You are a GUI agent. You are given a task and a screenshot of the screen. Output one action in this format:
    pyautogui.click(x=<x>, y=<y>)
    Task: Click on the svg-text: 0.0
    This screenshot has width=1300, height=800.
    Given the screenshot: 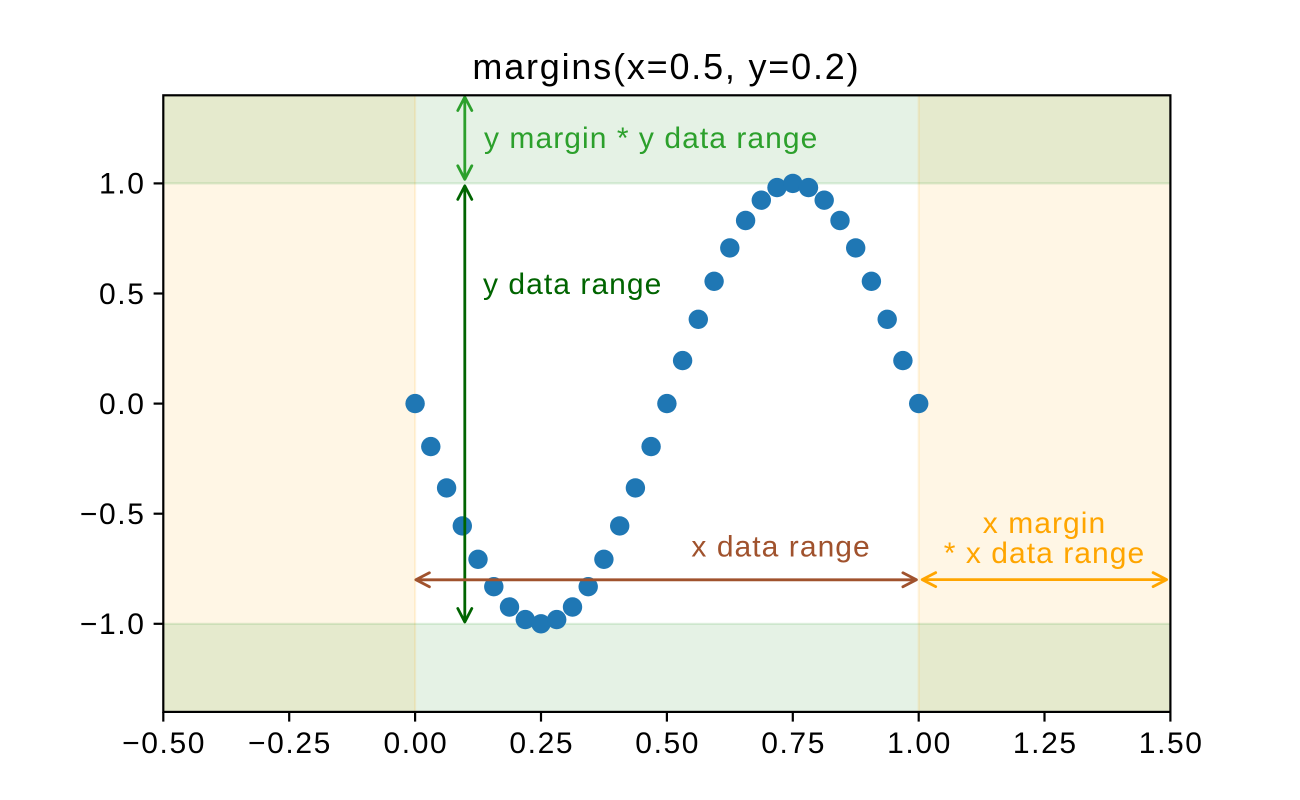 What is the action you would take?
    pyautogui.click(x=122, y=404)
    